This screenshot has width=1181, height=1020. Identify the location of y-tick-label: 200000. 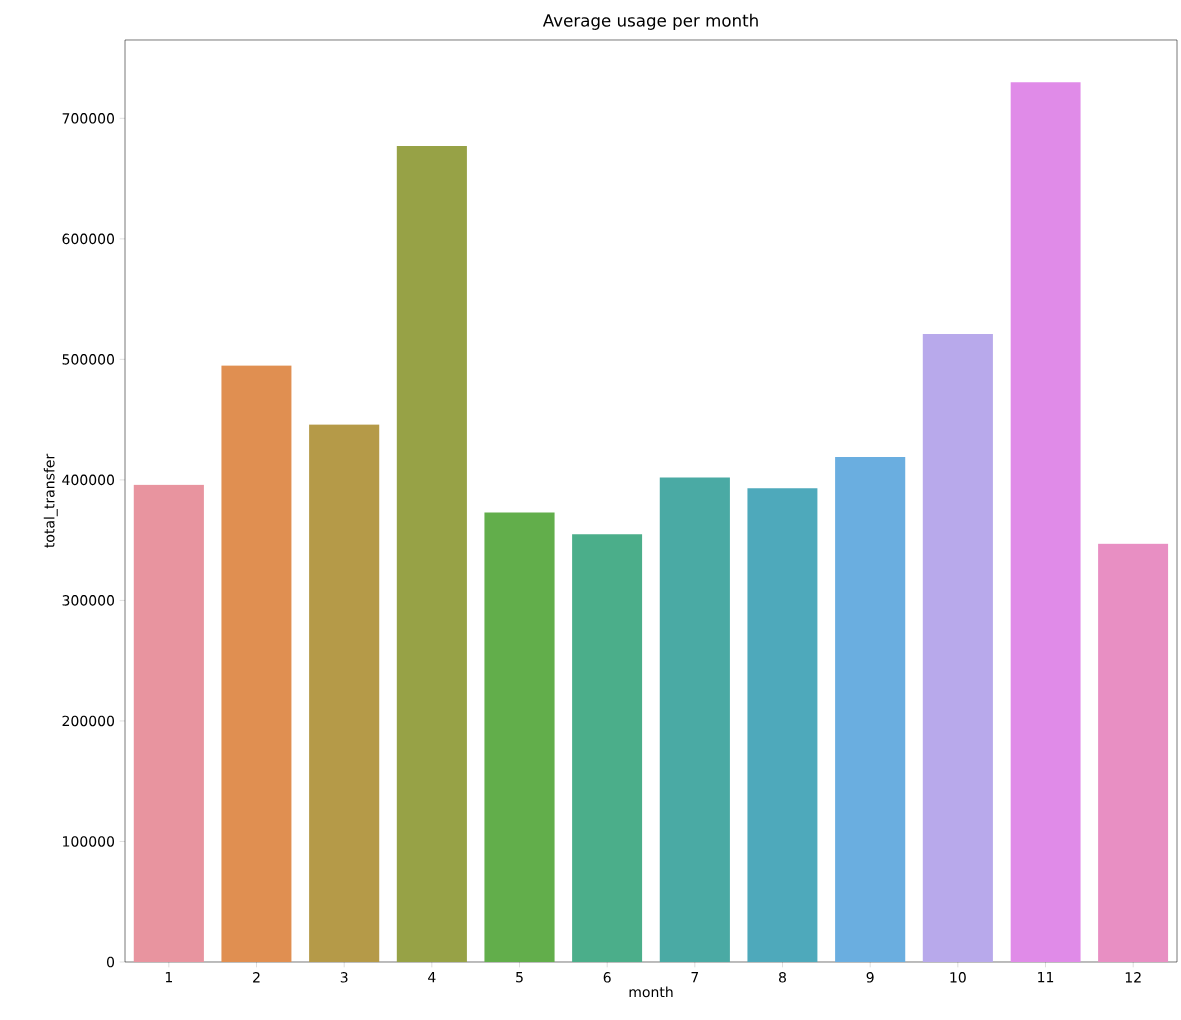
(88, 721).